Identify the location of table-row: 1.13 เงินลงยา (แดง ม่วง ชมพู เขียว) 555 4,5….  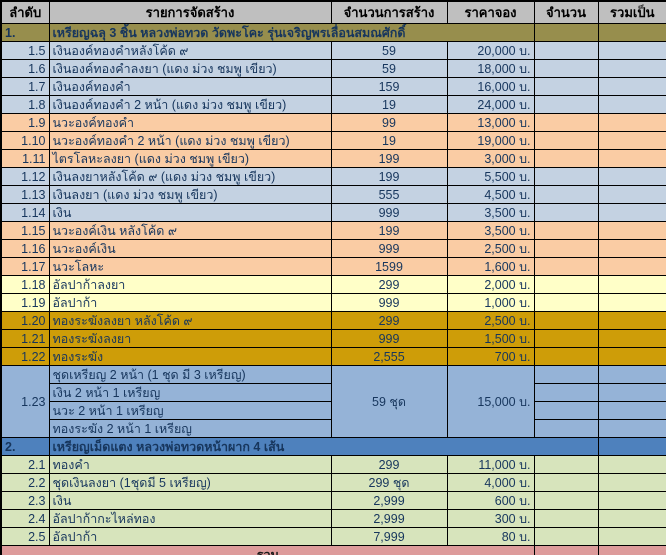
(333, 194).